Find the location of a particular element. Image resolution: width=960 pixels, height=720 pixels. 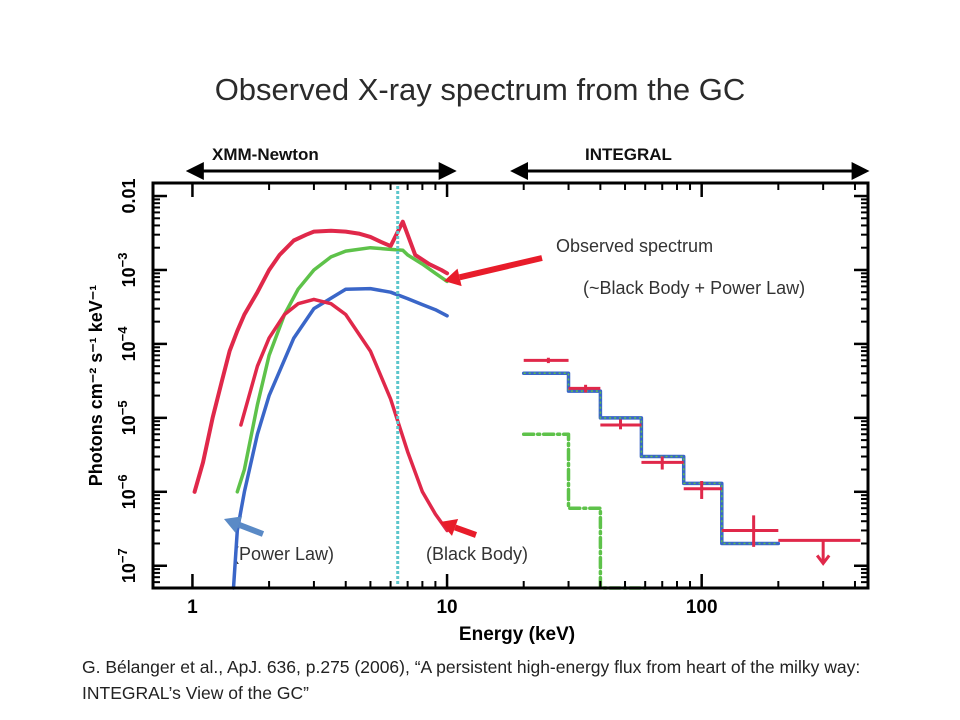

observed-pointer-arrow-head is located at coordinates (453, 277).